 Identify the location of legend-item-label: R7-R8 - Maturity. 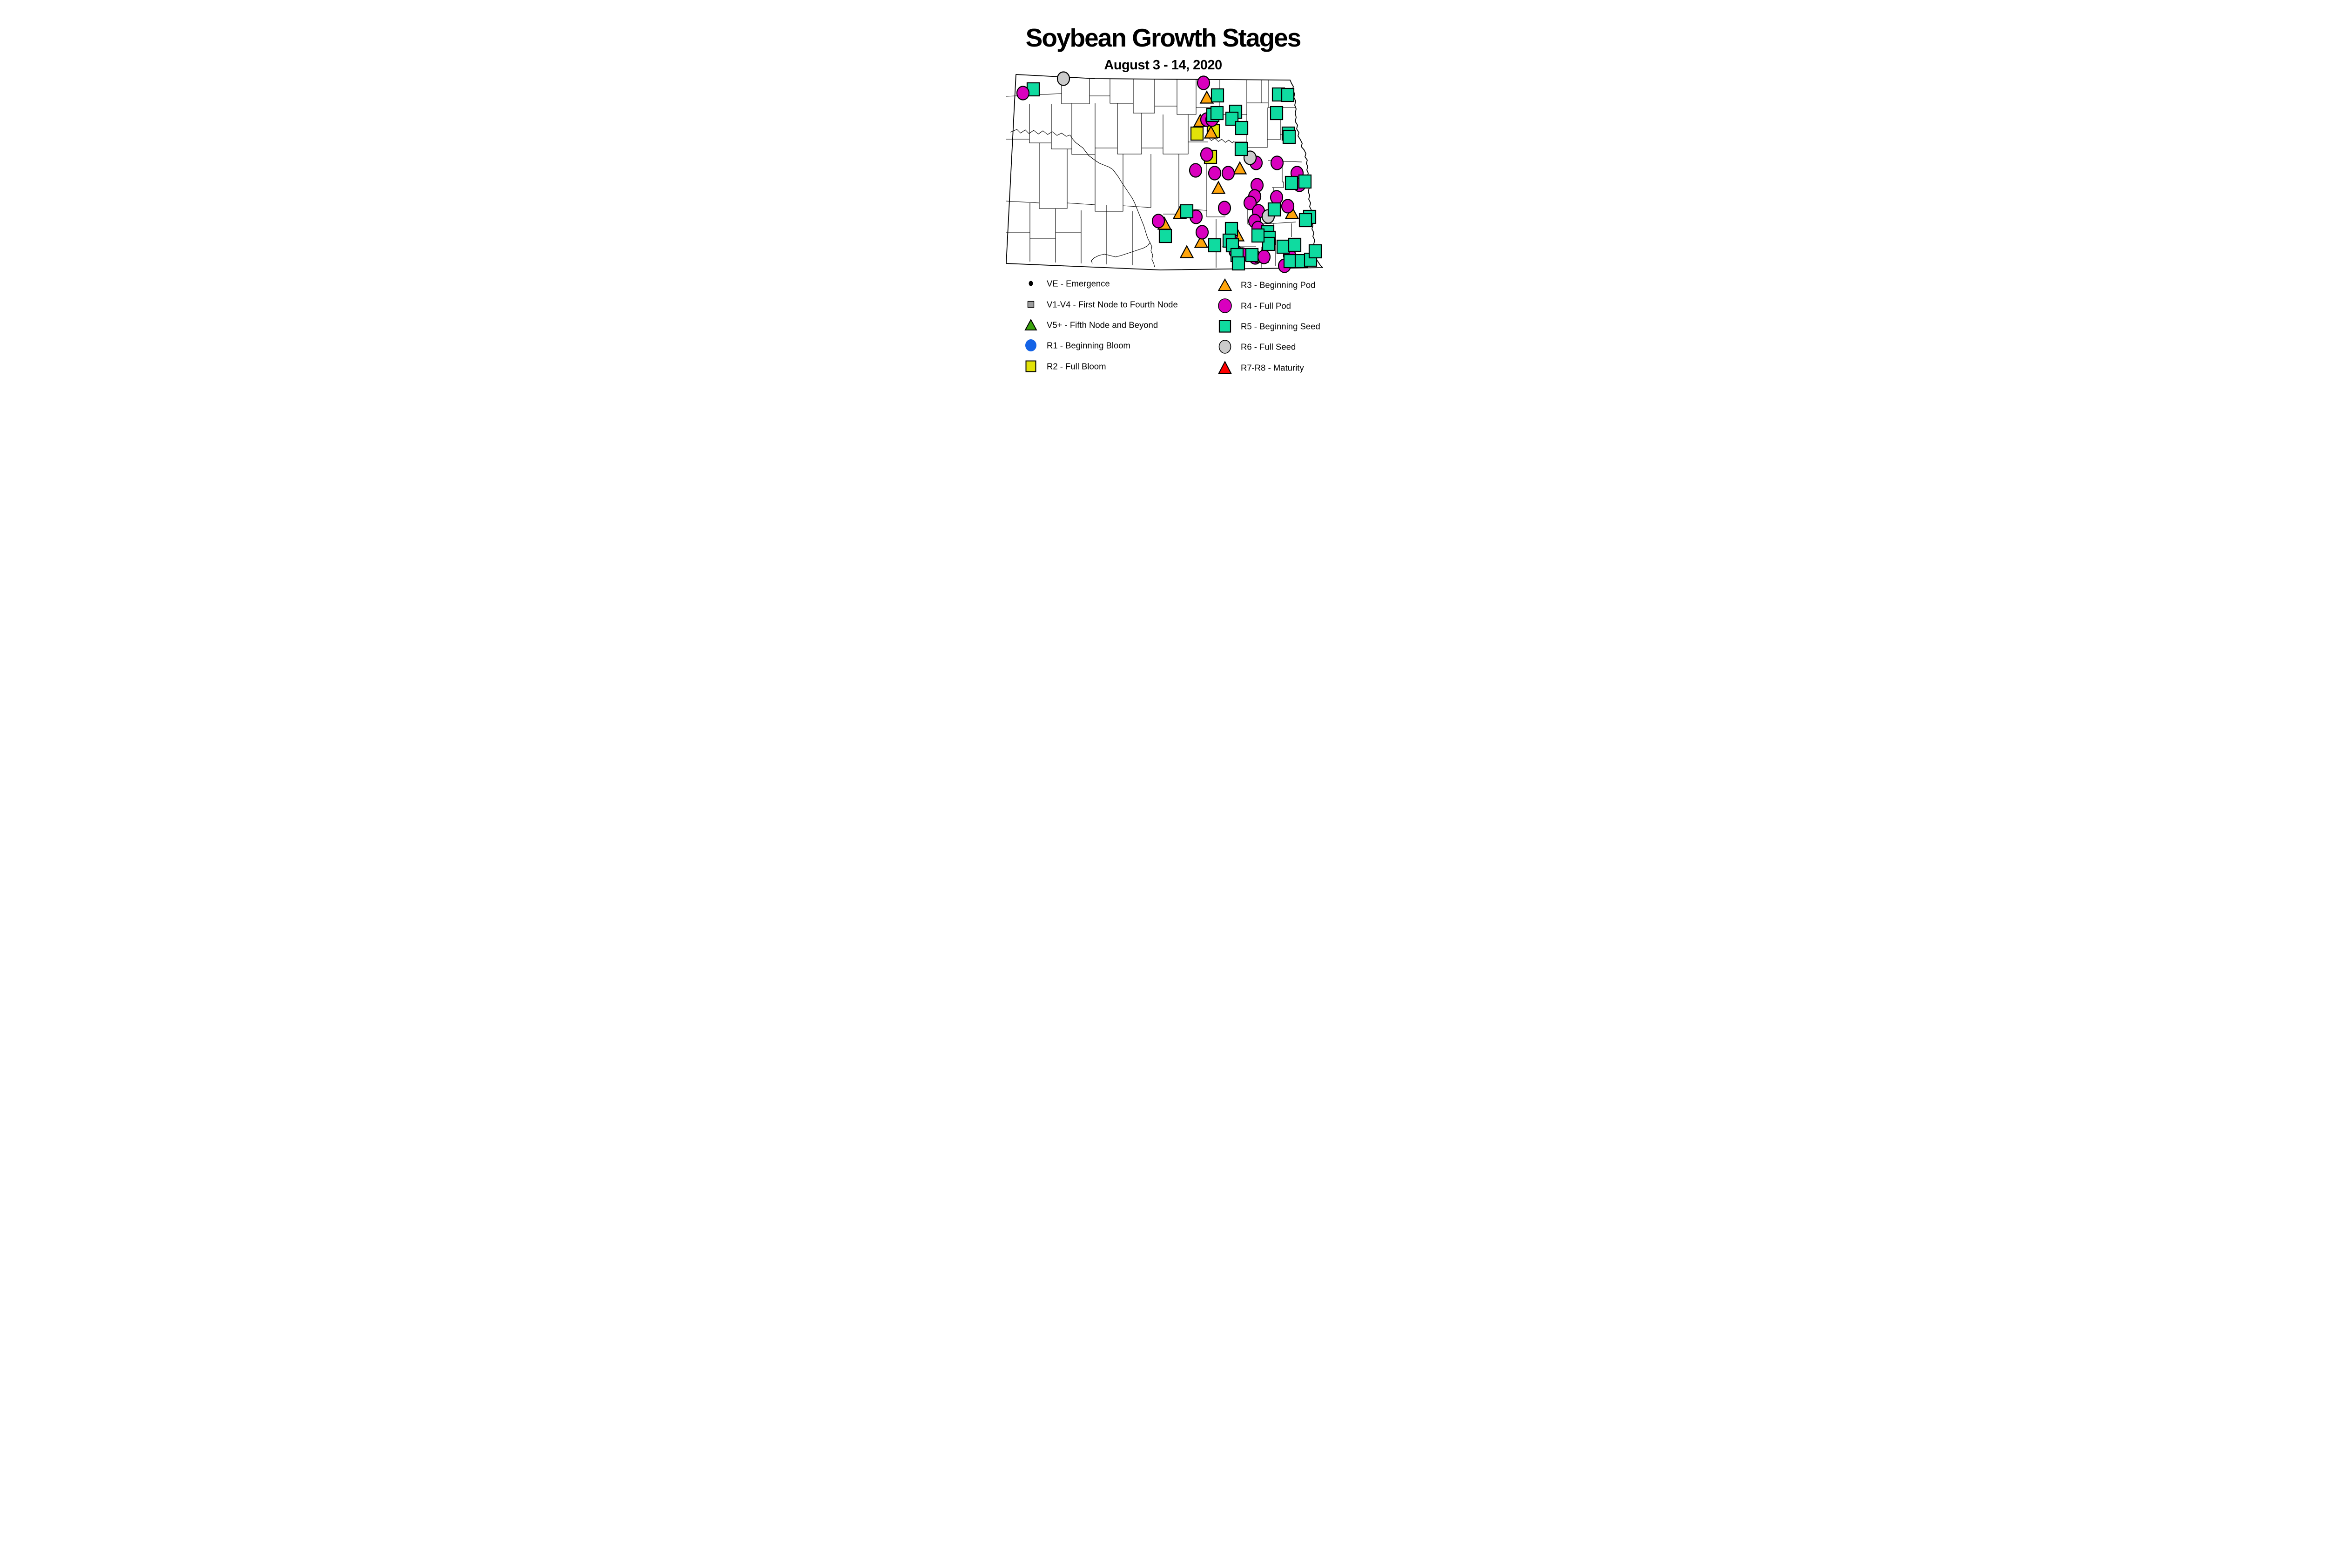
(1272, 368).